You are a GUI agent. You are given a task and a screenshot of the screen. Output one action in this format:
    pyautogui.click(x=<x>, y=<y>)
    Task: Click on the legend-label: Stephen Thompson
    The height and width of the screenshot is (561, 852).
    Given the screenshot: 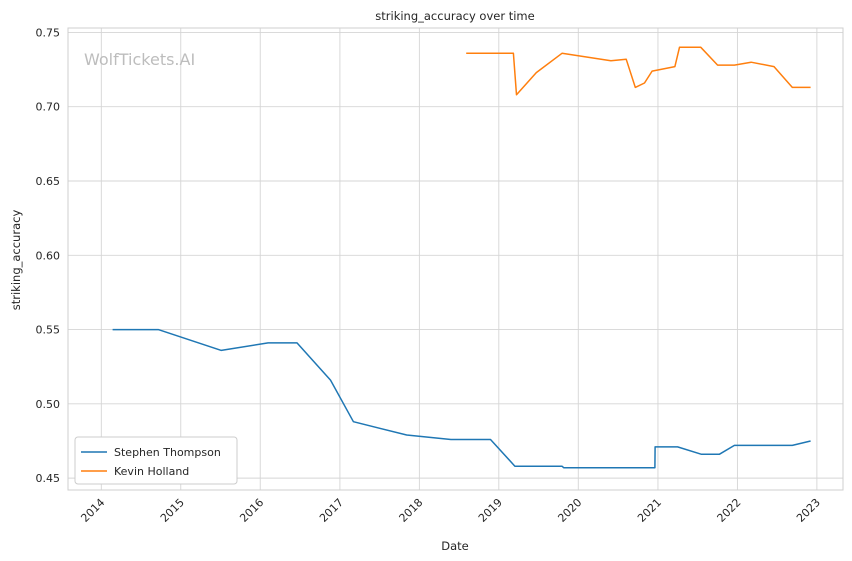 What is the action you would take?
    pyautogui.click(x=167, y=452)
    